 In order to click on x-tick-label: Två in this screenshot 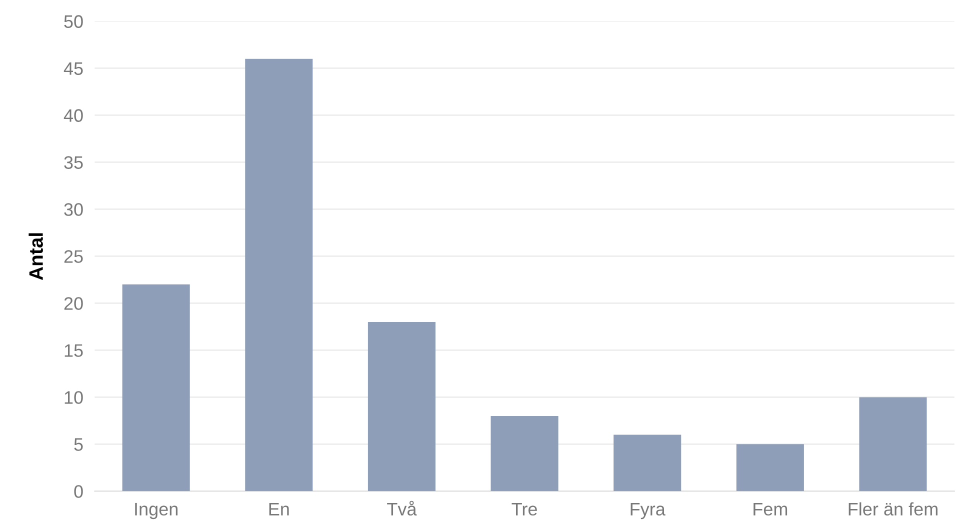, I will do `click(402, 508)`.